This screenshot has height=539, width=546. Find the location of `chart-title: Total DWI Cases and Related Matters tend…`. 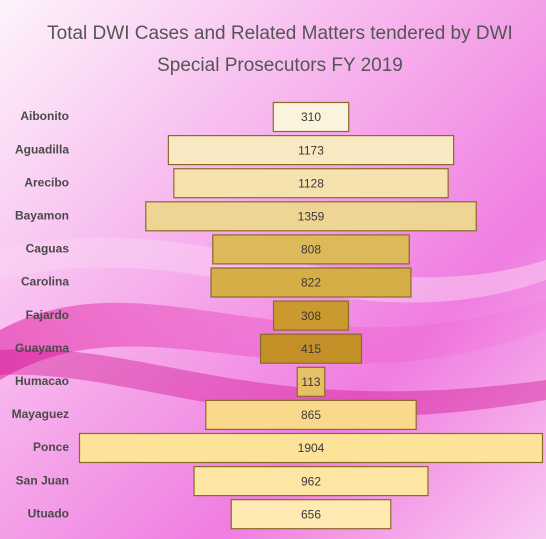

chart-title: Total DWI Cases and Related Matters tend… is located at coordinates (280, 49).